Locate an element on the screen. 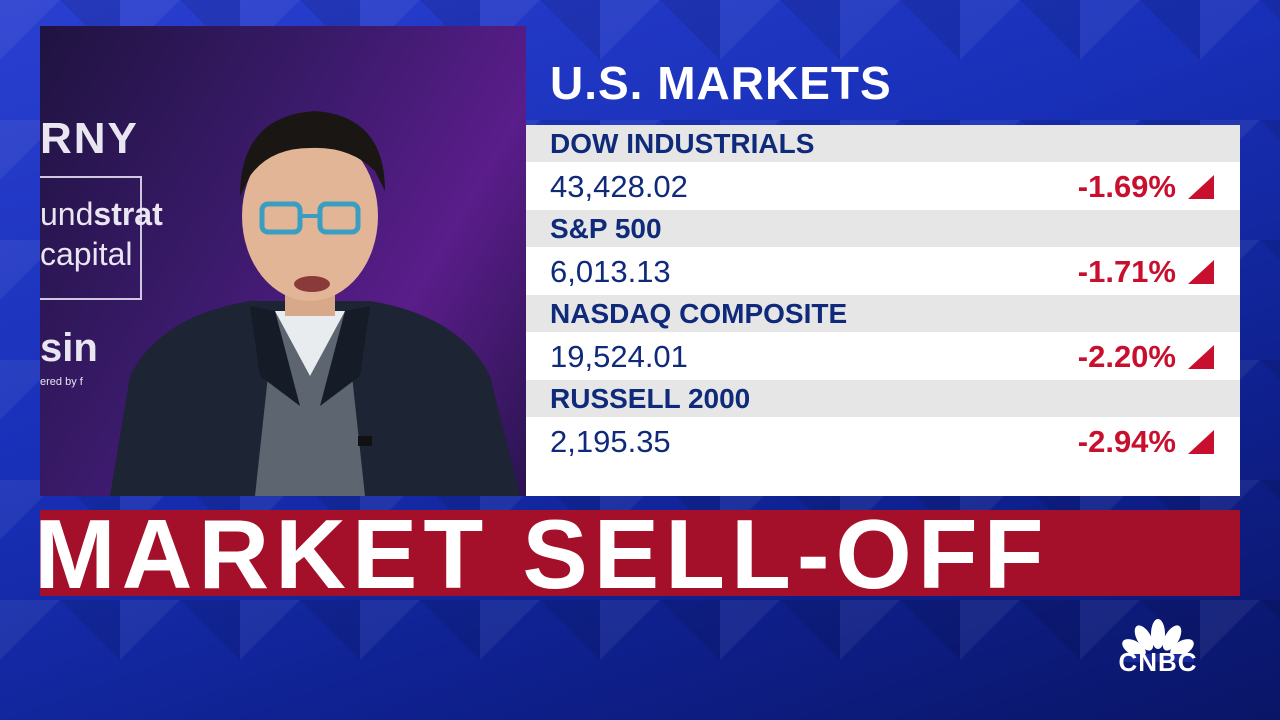  index-name: RUSSELL 2000 is located at coordinates (883, 398).